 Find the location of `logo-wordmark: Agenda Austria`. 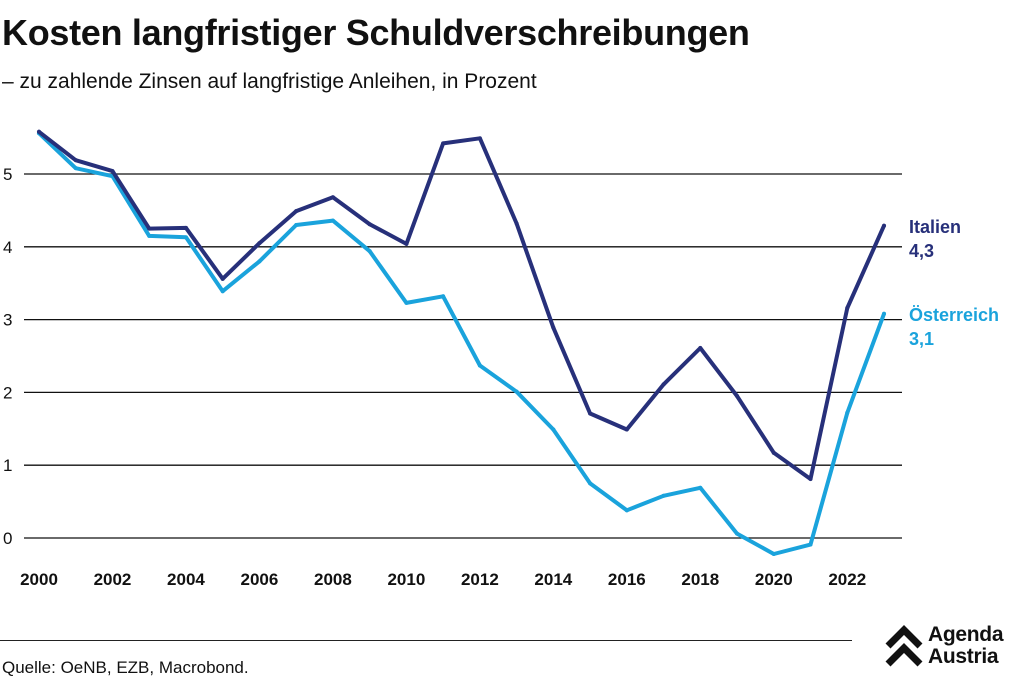

logo-wordmark: Agenda Austria is located at coordinates (966, 645).